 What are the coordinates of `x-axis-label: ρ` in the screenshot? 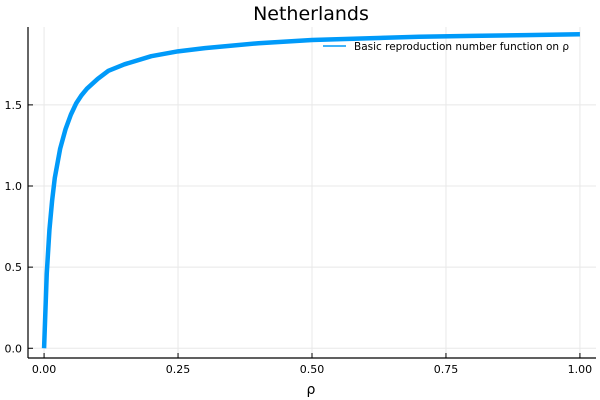 It's located at (311, 390).